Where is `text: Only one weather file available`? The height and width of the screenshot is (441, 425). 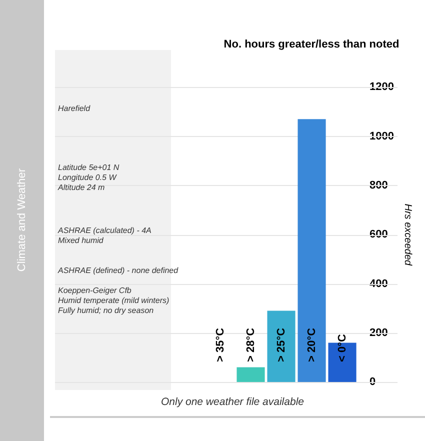 text: Only one weather file available is located at coordinates (232, 402).